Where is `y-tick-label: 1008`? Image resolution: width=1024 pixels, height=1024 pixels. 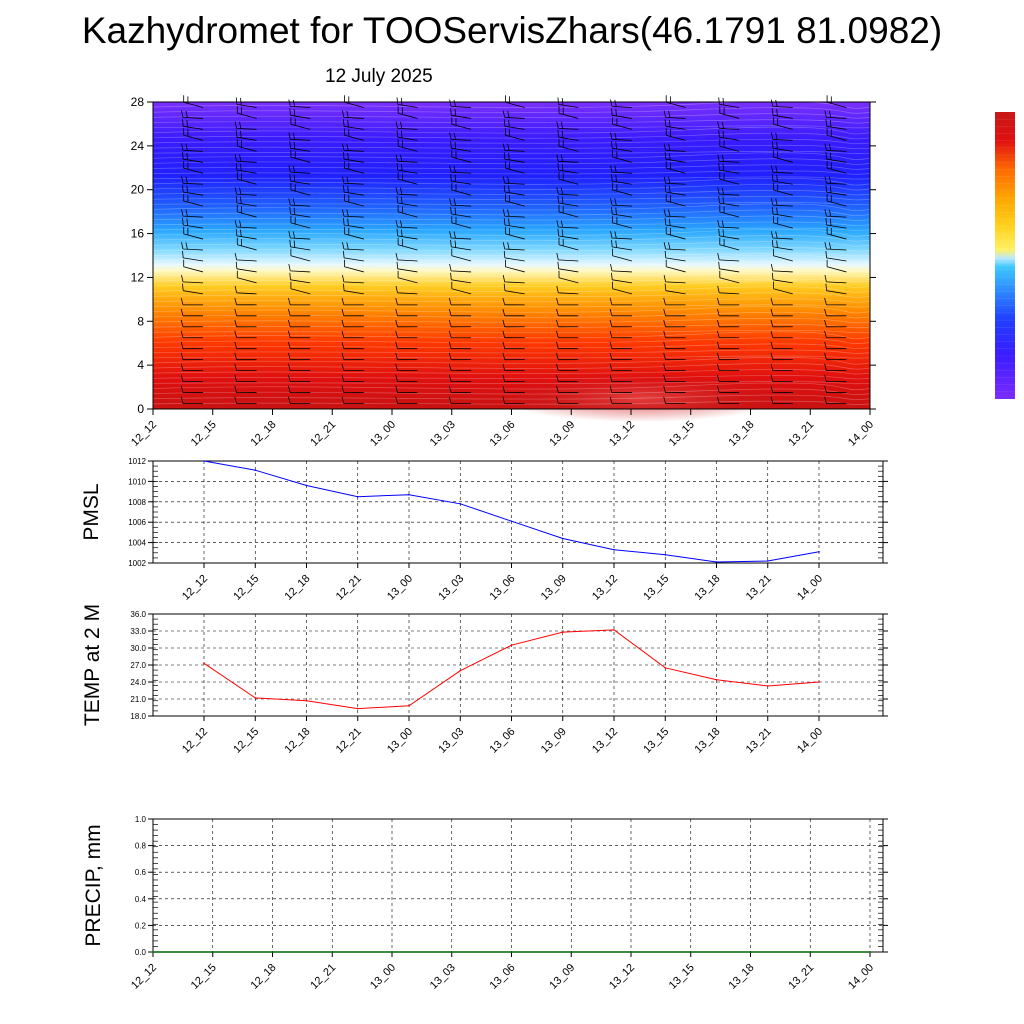
y-tick-label: 1008 is located at coordinates (137, 502).